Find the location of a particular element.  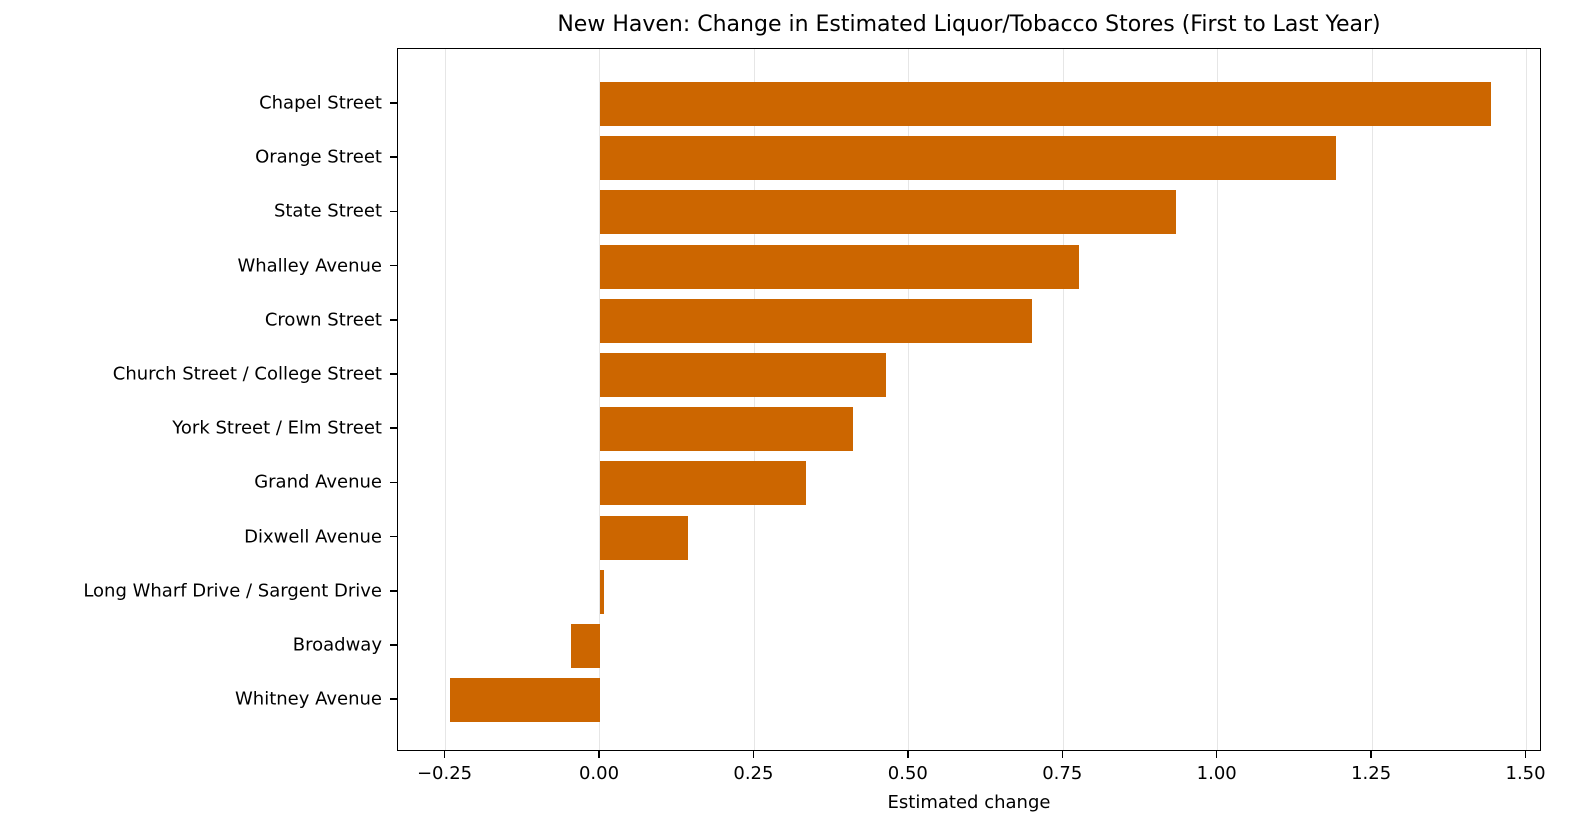

y-tick-label: Grand Avenue is located at coordinates (318, 482).